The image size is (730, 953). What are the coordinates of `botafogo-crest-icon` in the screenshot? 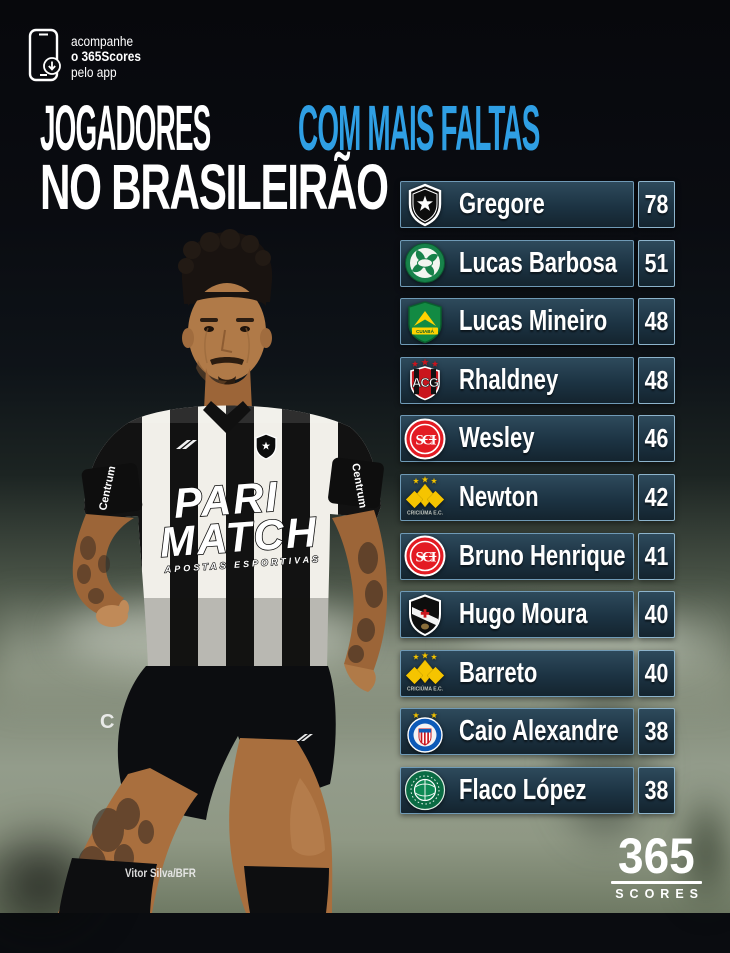 It's located at (266, 446).